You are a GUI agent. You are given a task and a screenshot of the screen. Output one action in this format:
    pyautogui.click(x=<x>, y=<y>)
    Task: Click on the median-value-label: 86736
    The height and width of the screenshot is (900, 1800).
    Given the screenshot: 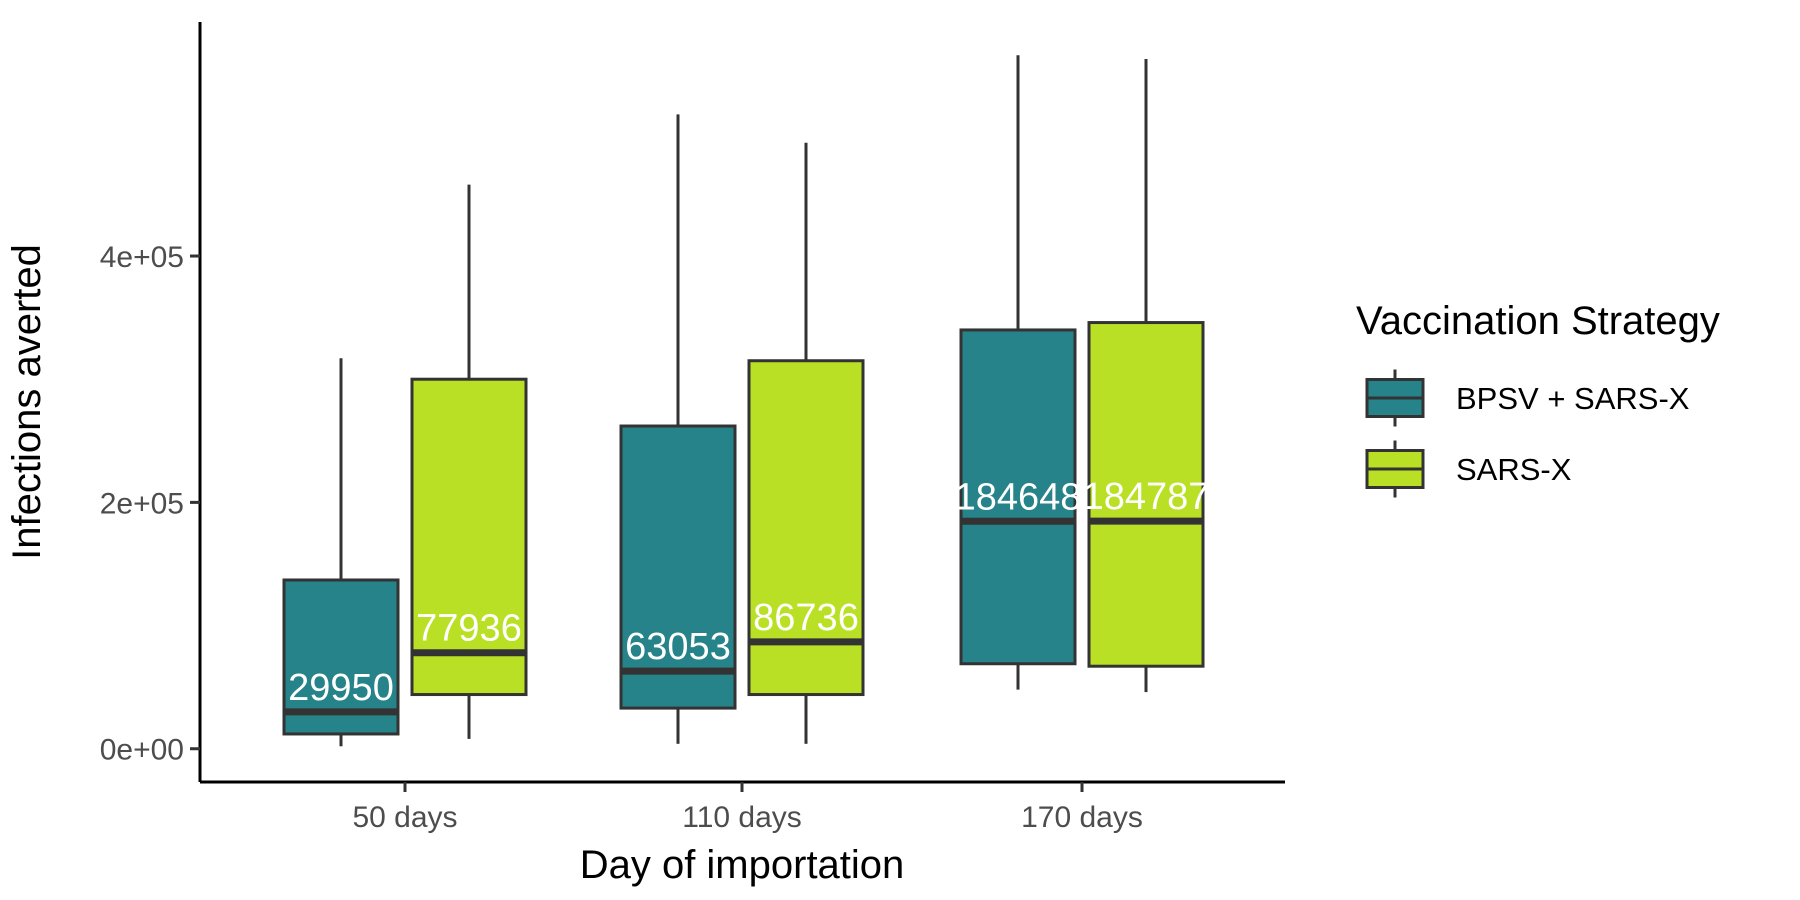 What is the action you would take?
    pyautogui.click(x=806, y=618)
    